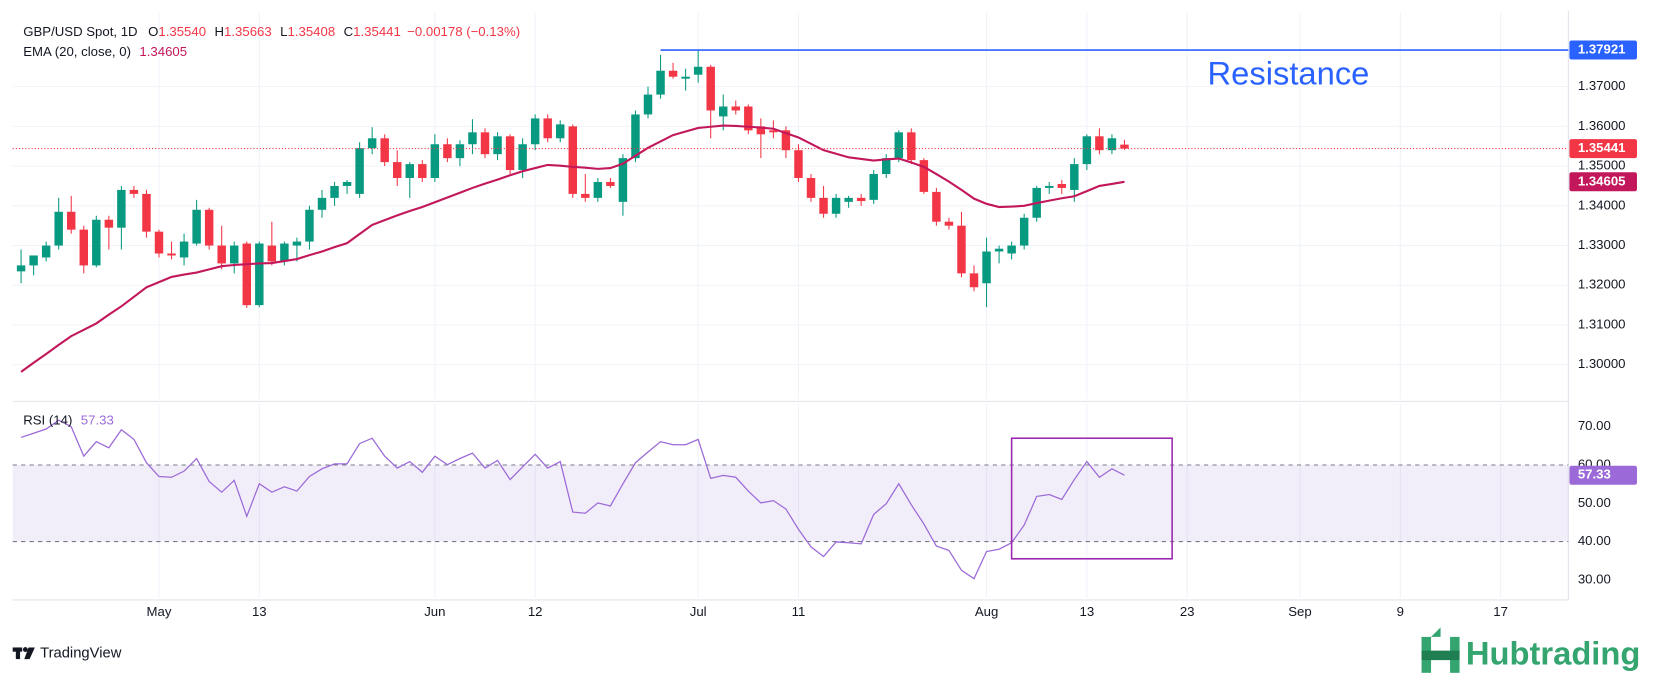 The height and width of the screenshot is (675, 1656). I want to click on tradingview-logo, so click(23, 653).